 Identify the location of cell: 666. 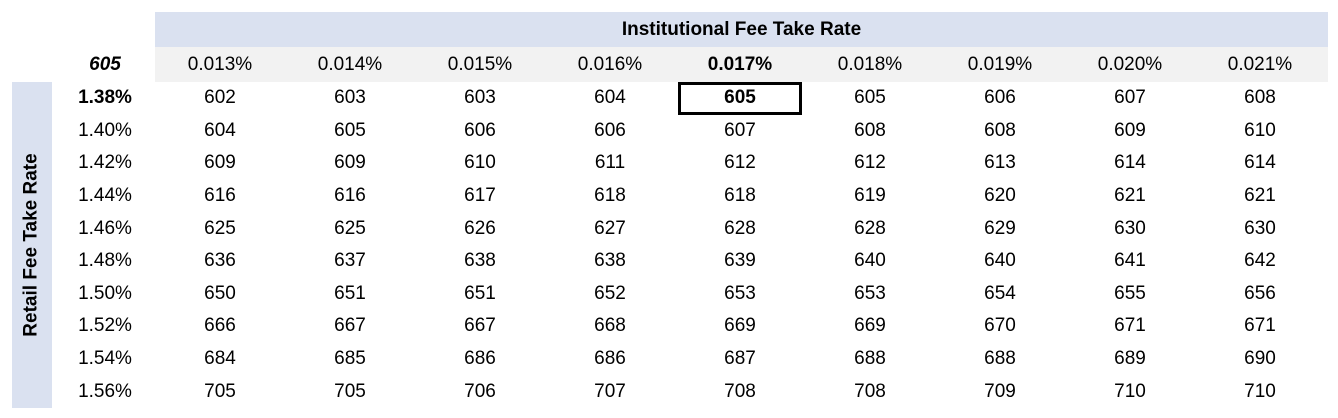
(220, 326).